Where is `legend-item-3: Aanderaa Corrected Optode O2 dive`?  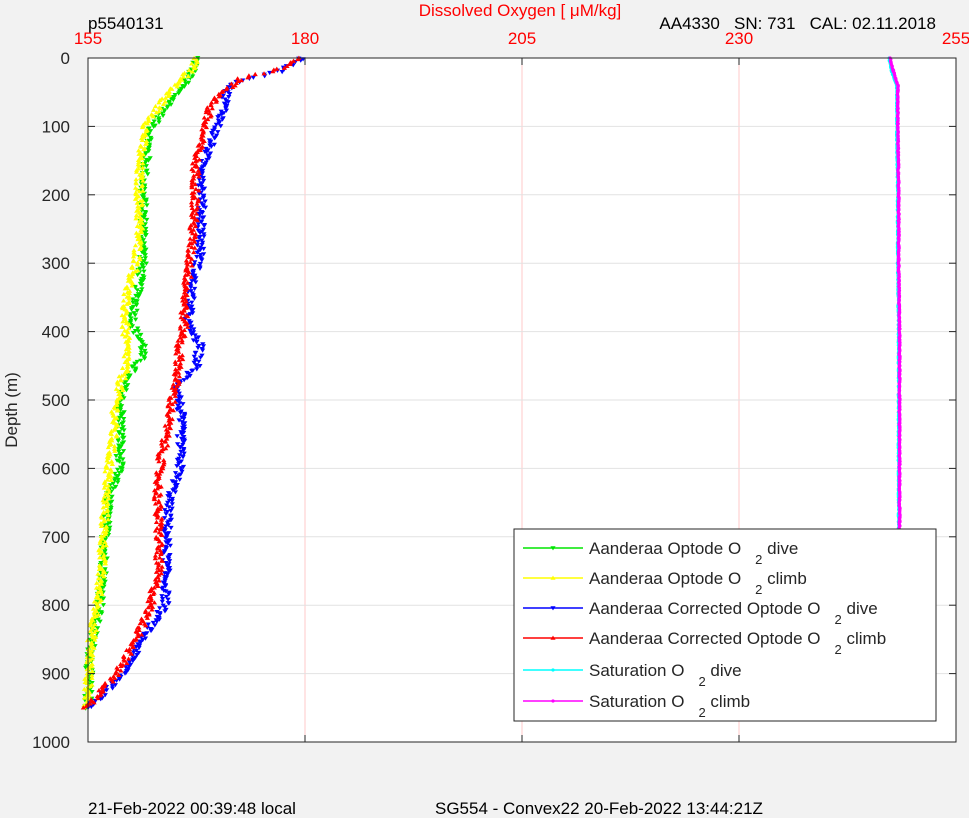 legend-item-3: Aanderaa Corrected Optode O2 dive is located at coordinates (700, 613).